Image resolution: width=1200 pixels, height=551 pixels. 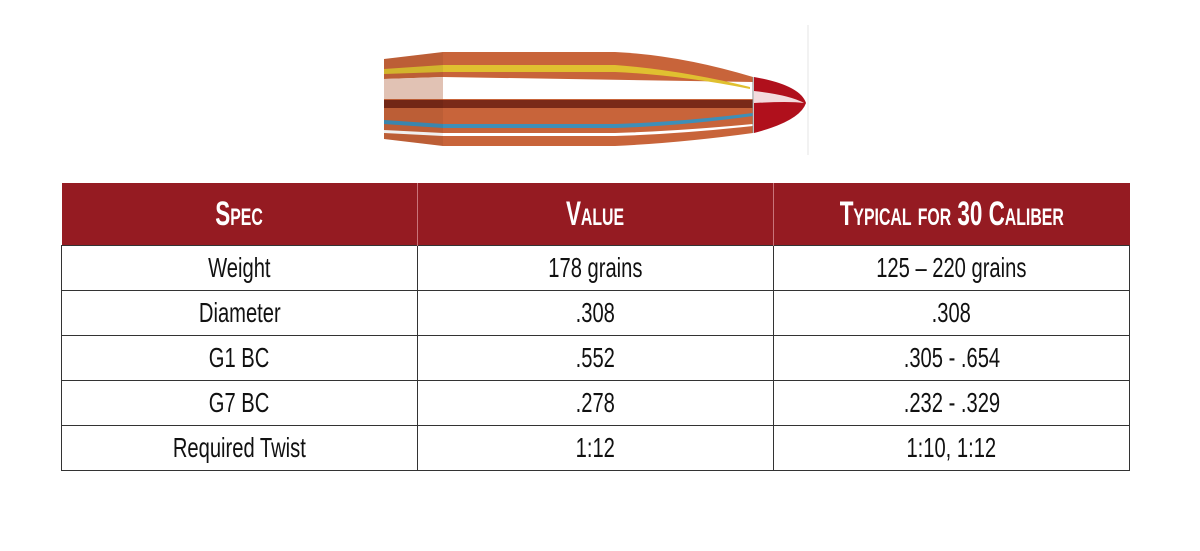 What do you see at coordinates (951, 358) in the screenshot?
I see `cell-typical: .305 - .654` at bounding box center [951, 358].